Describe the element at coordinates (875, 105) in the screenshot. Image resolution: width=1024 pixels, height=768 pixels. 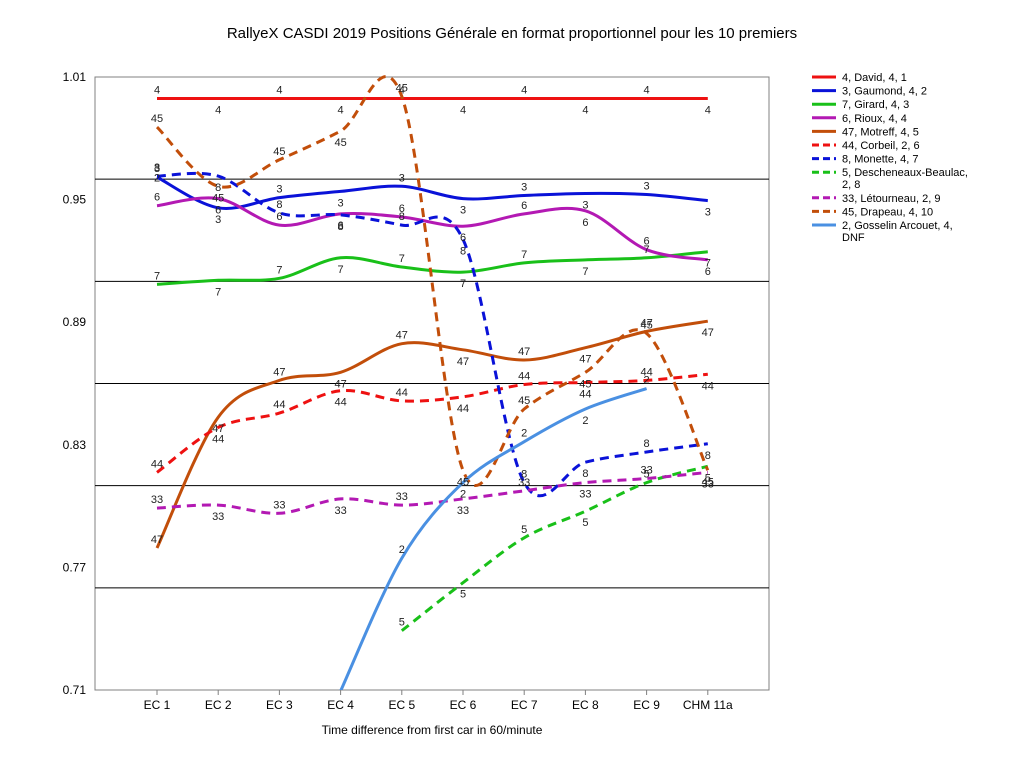
I see `legend-label: 7, Girard, 4, 3` at that location.